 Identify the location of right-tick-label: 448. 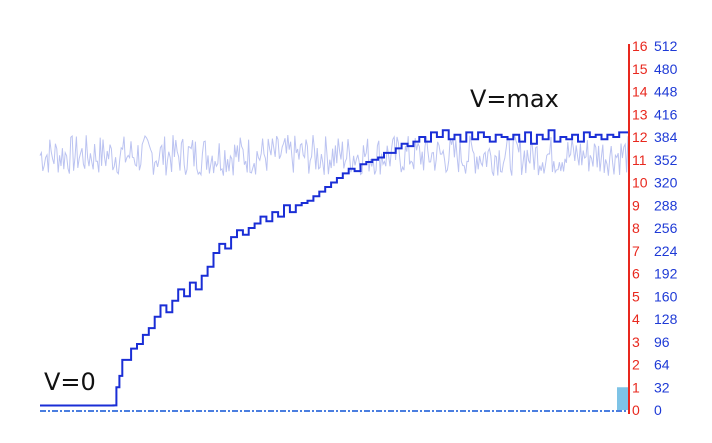
(666, 92).